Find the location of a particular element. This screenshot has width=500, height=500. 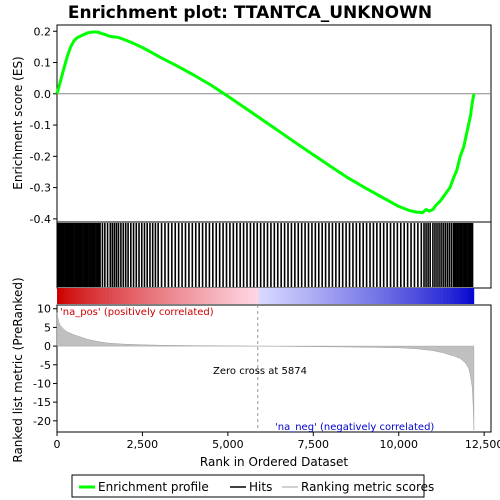

es-tick-label: -0.1 is located at coordinates (40, 125).